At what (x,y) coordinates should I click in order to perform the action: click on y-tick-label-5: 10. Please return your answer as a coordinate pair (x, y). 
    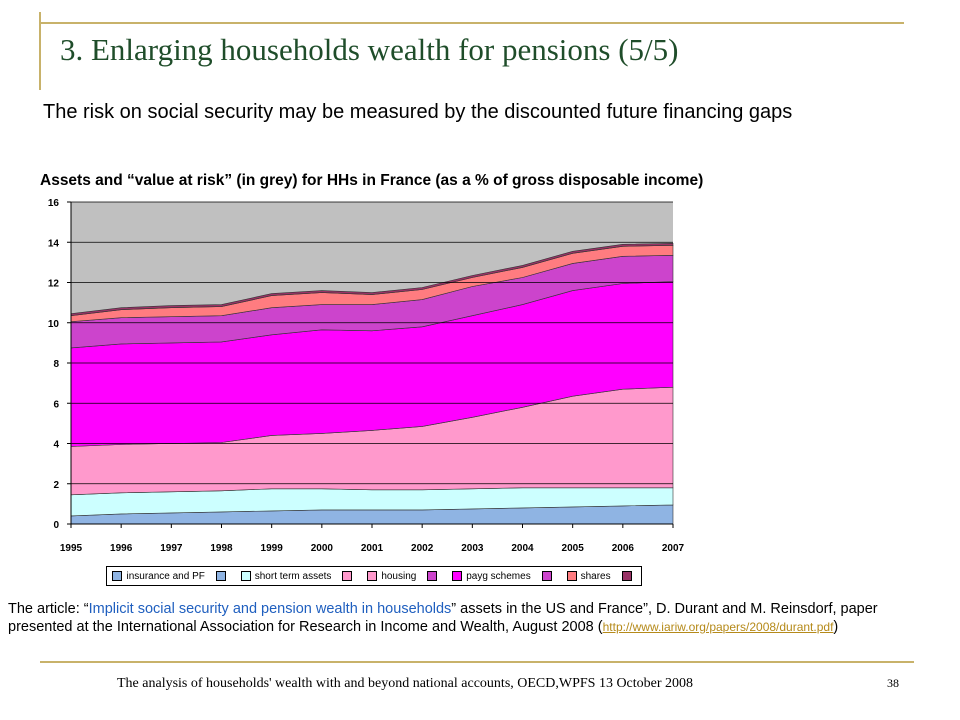
    Looking at the image, I should click on (54, 324).